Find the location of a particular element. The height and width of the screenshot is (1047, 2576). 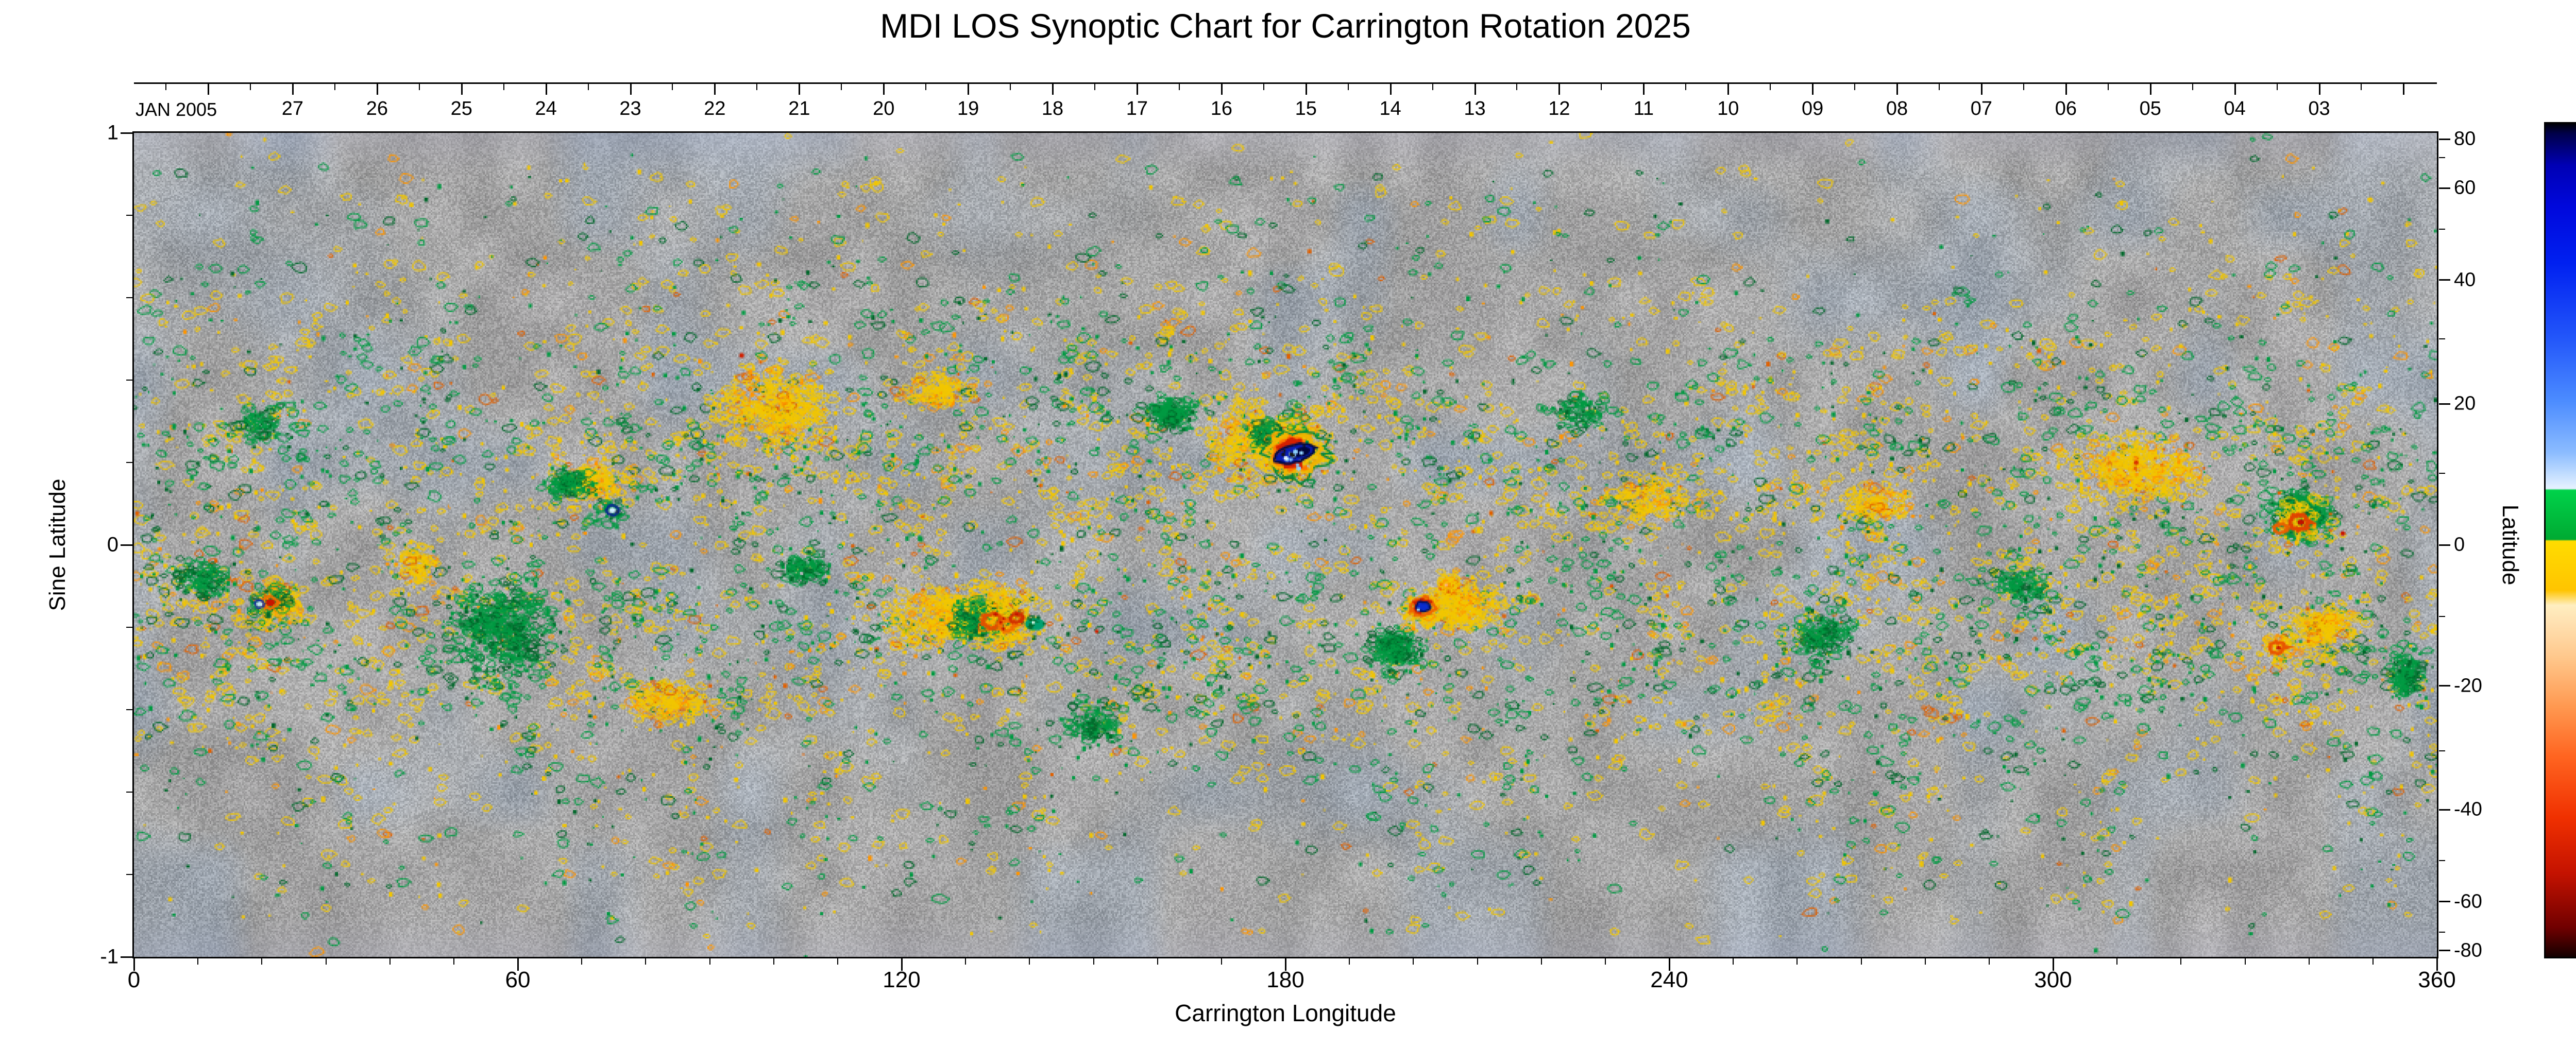

latitude-tick-label: -60 is located at coordinates (2468, 901).